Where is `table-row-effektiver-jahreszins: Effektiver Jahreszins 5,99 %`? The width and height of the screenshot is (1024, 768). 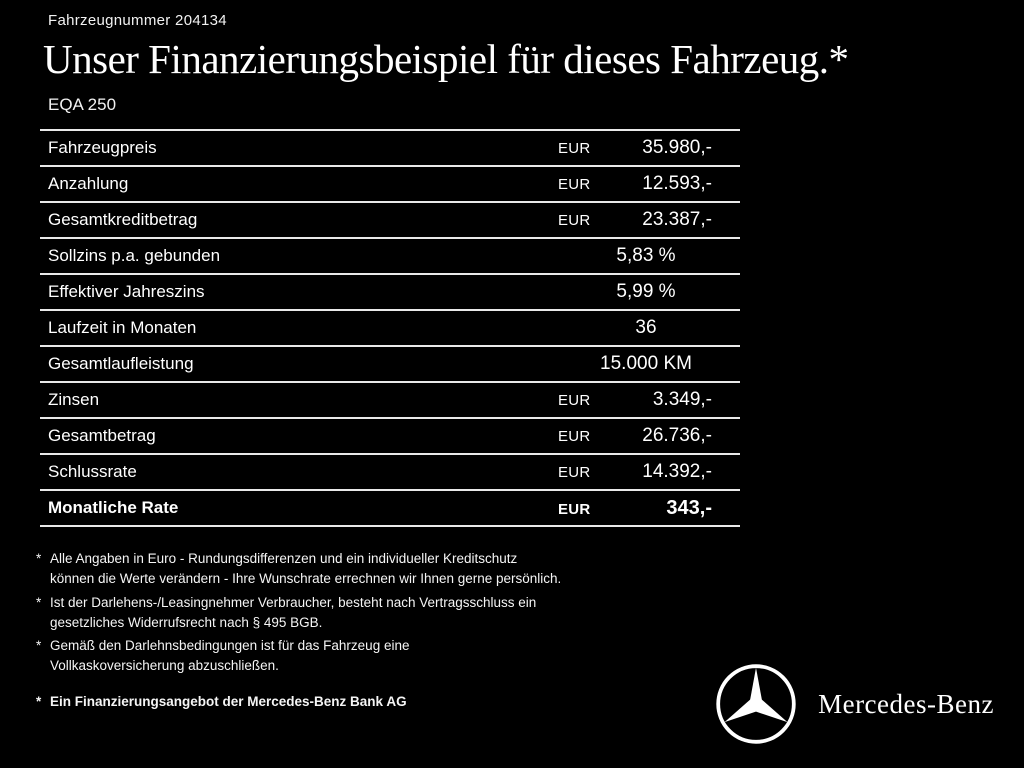 table-row-effektiver-jahreszins: Effektiver Jahreszins 5,99 % is located at coordinates (390, 293).